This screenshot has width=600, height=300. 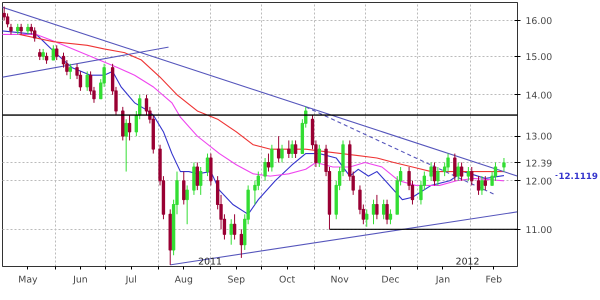 I want to click on x-tick-label: Nov, so click(x=340, y=280).